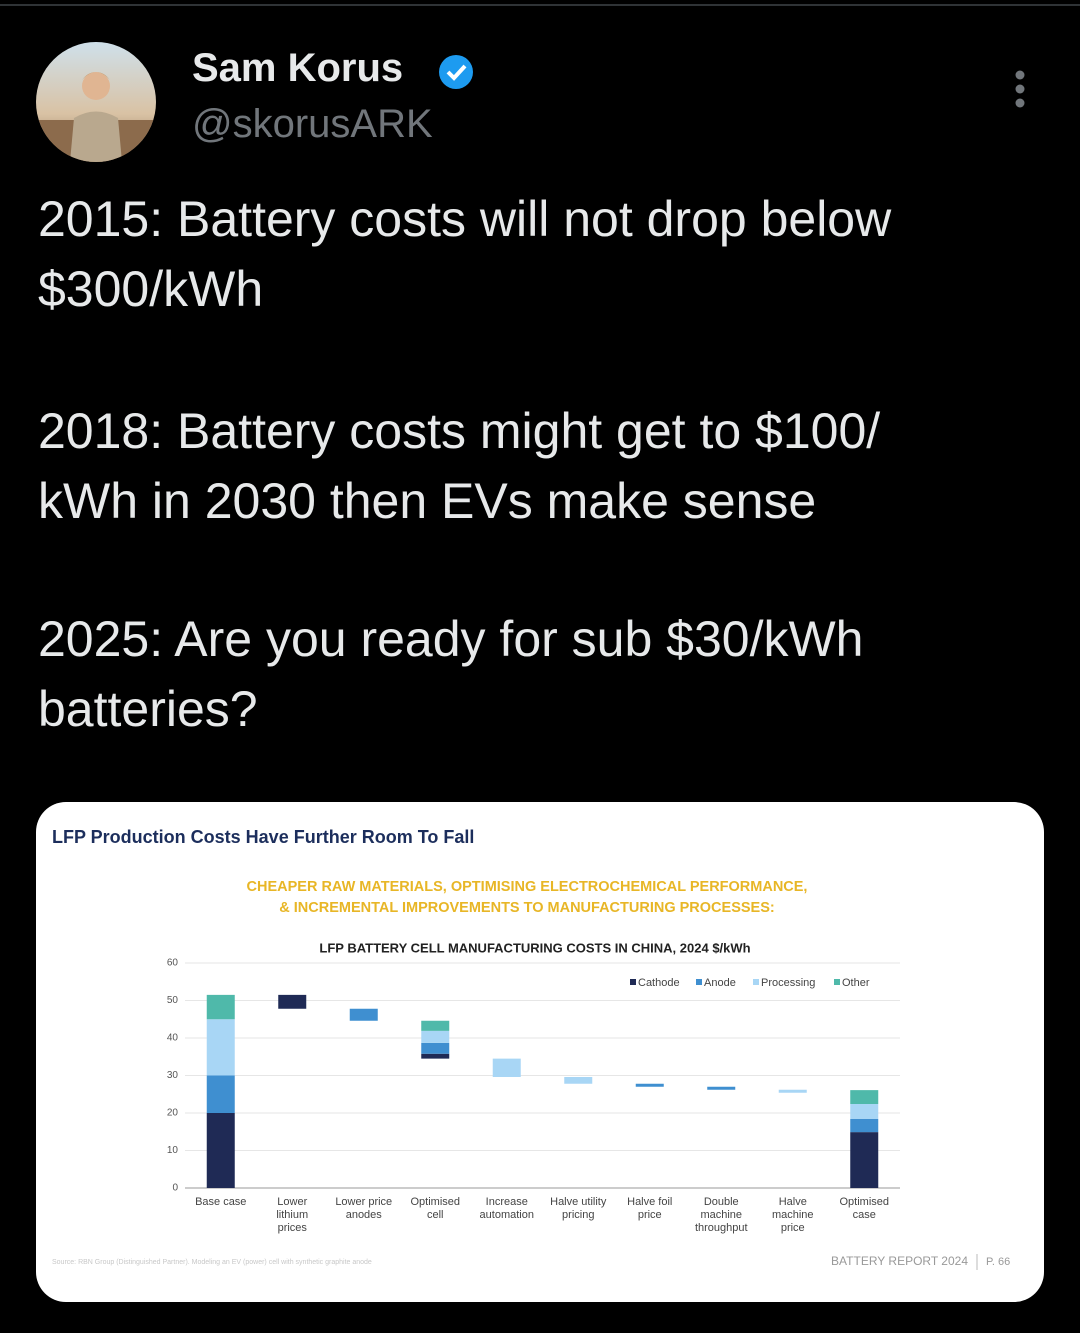  I want to click on legend-label: Other, so click(856, 983).